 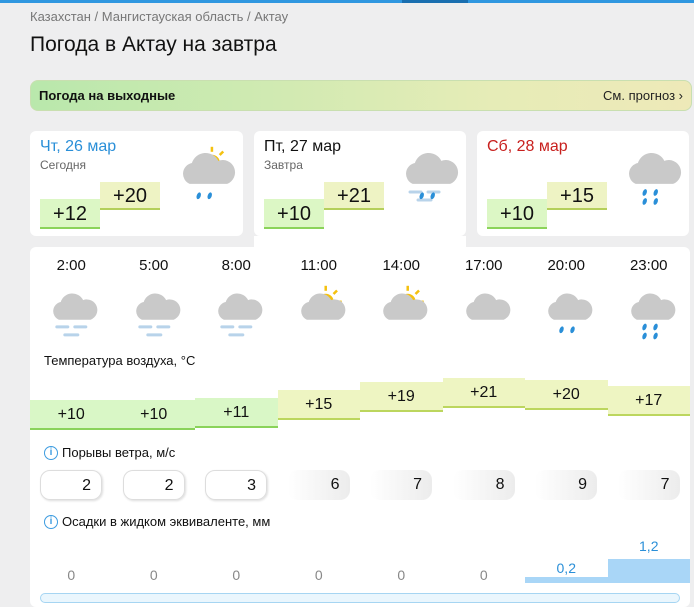 I want to click on temp-label-text: Температура воздуха, °C, so click(x=120, y=360).